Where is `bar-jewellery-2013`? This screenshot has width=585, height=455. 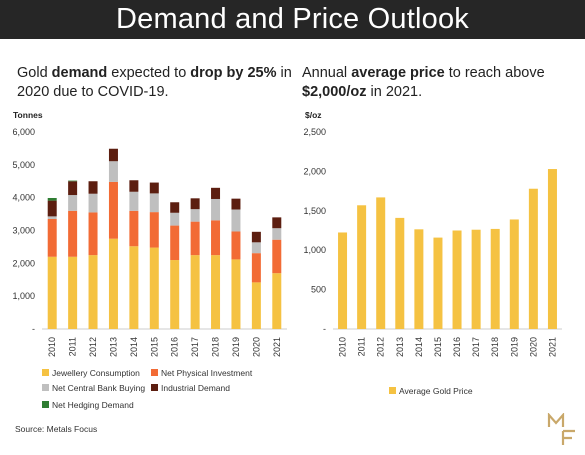
bar-jewellery-2013 is located at coordinates (113, 283).